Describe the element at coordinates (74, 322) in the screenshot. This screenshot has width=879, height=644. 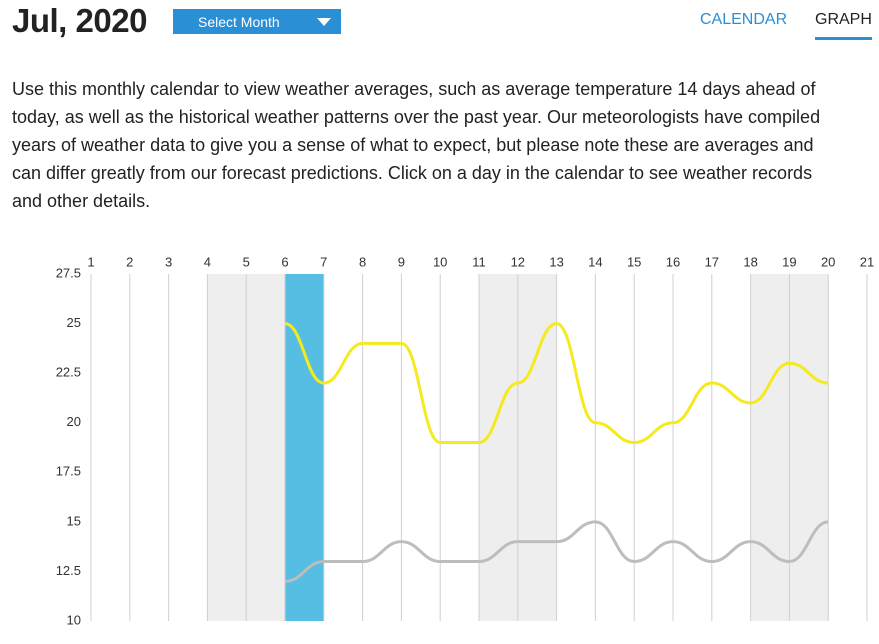
I see `y-tick-label: 25` at that location.